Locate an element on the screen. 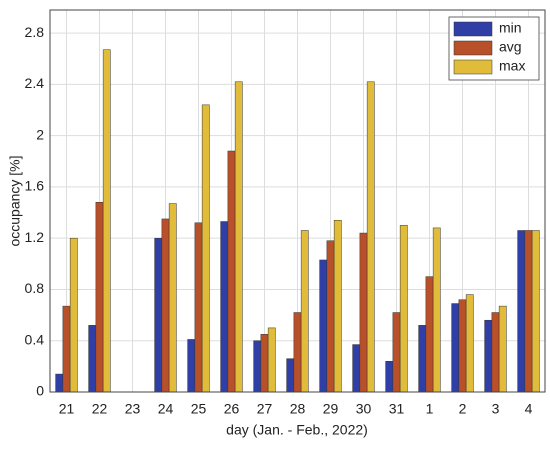  y-tick-label: 2.8 is located at coordinates (35, 32).